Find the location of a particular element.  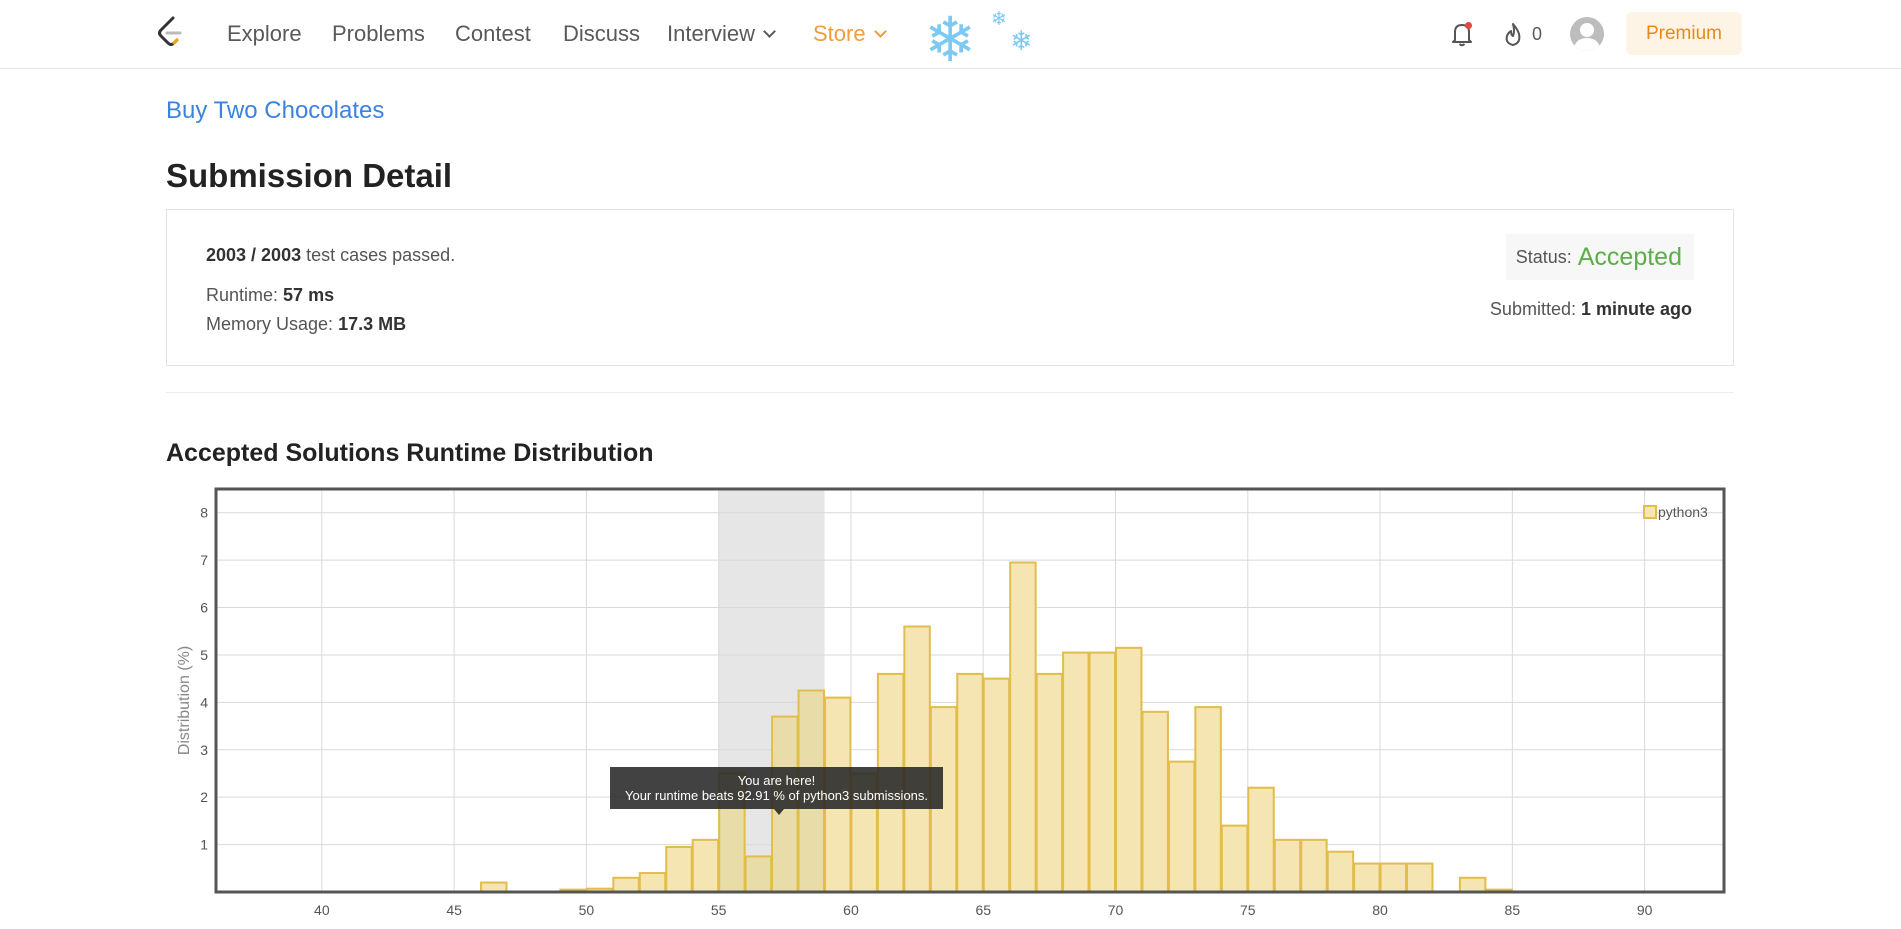

y-tick-label: 8 is located at coordinates (204, 513).